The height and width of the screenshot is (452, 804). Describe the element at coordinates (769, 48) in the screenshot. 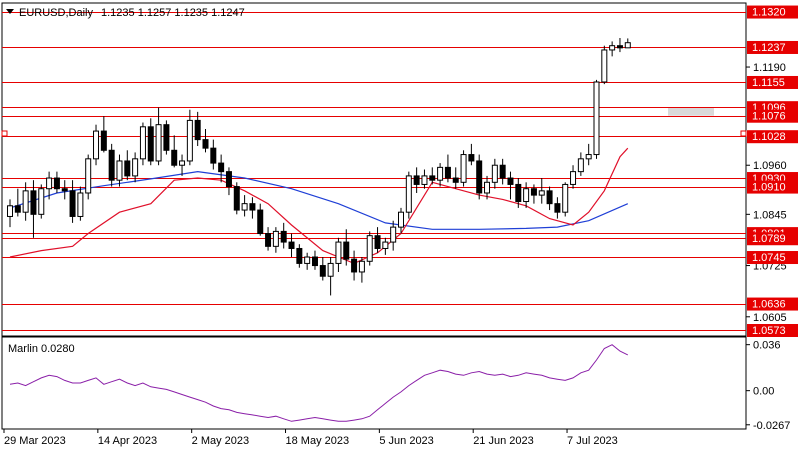

I see `level-label: 1.1237` at that location.